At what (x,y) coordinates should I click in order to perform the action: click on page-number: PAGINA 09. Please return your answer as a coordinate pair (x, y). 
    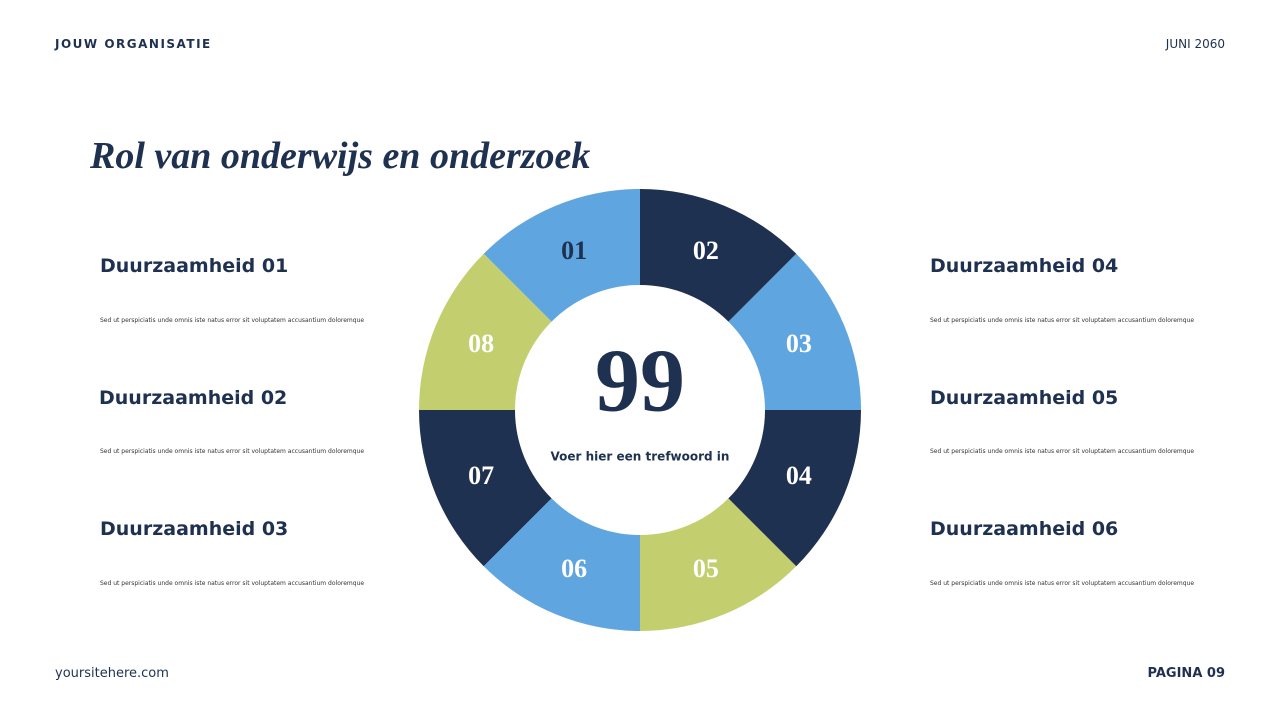
    Looking at the image, I should click on (1186, 673).